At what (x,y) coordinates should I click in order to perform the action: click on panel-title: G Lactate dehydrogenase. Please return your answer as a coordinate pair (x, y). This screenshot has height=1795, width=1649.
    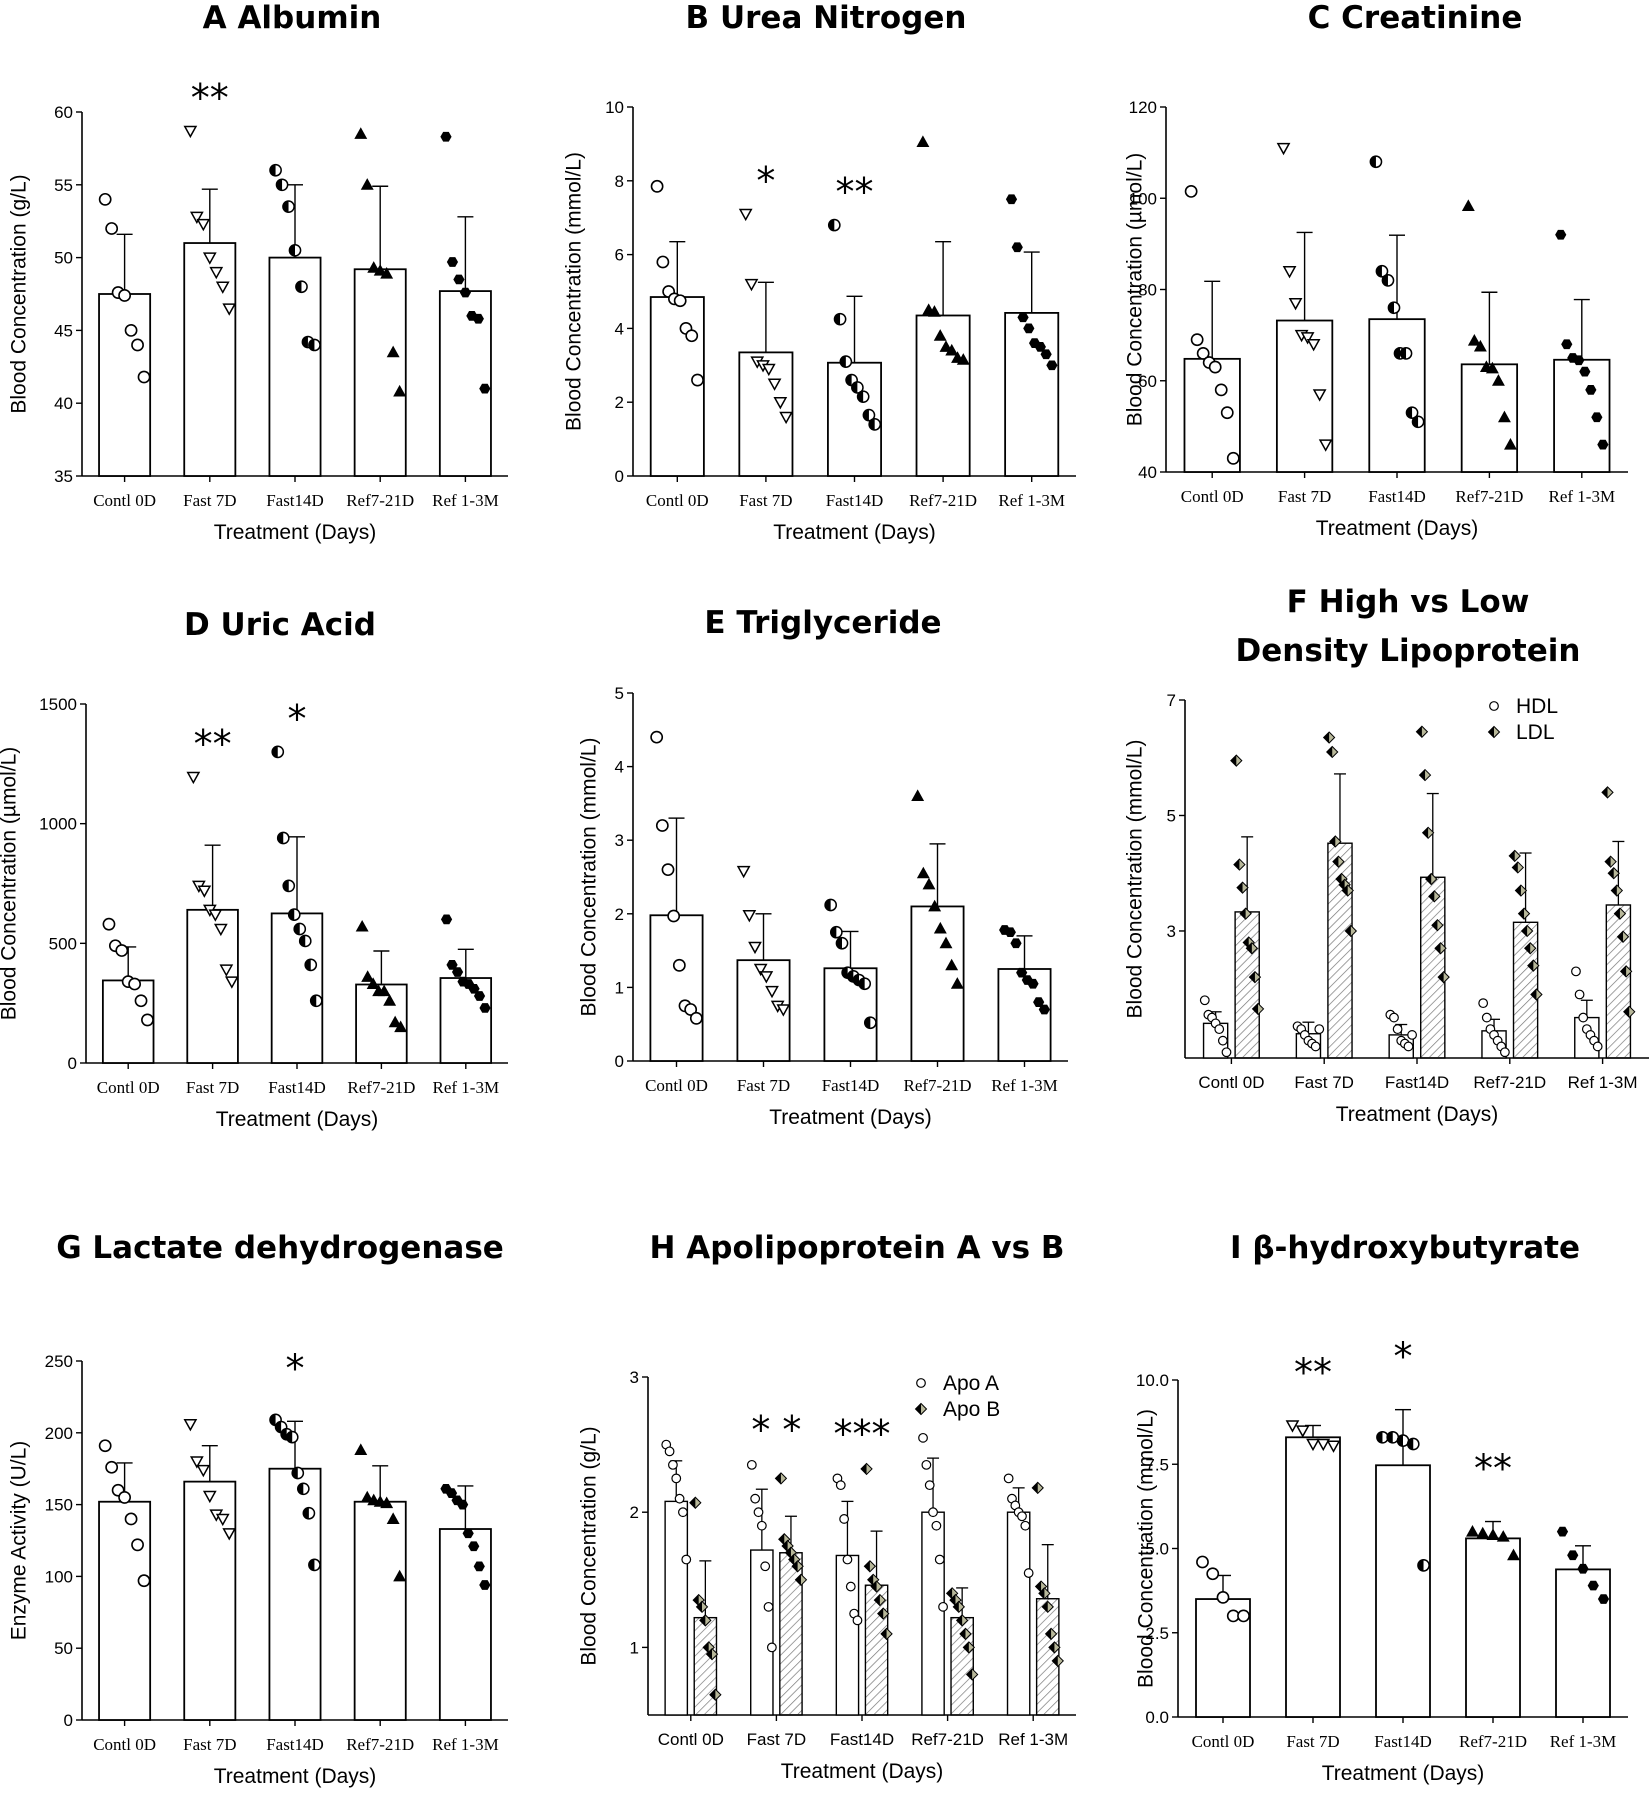
    Looking at the image, I should click on (280, 1248).